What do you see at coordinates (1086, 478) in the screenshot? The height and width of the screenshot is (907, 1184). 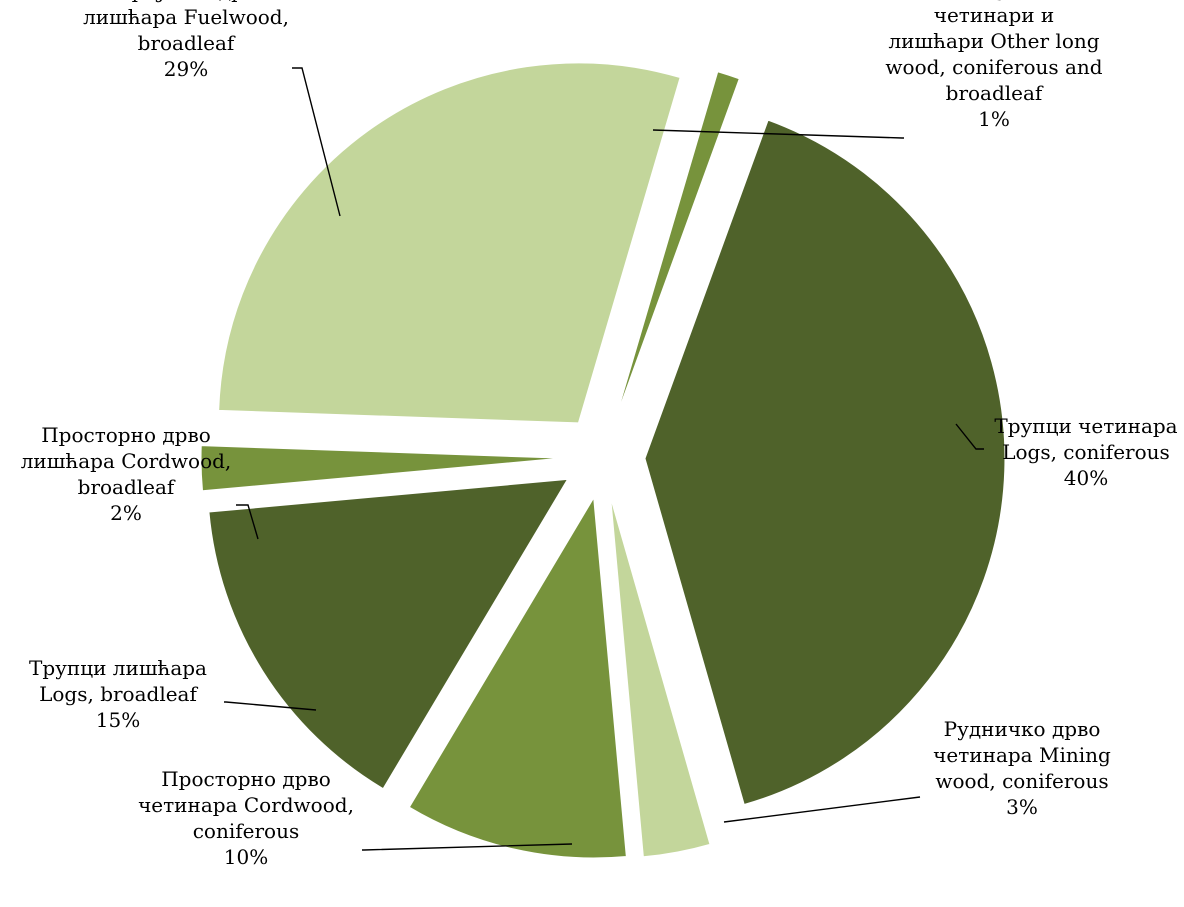 I see `slice-percent-label: 40%` at bounding box center [1086, 478].